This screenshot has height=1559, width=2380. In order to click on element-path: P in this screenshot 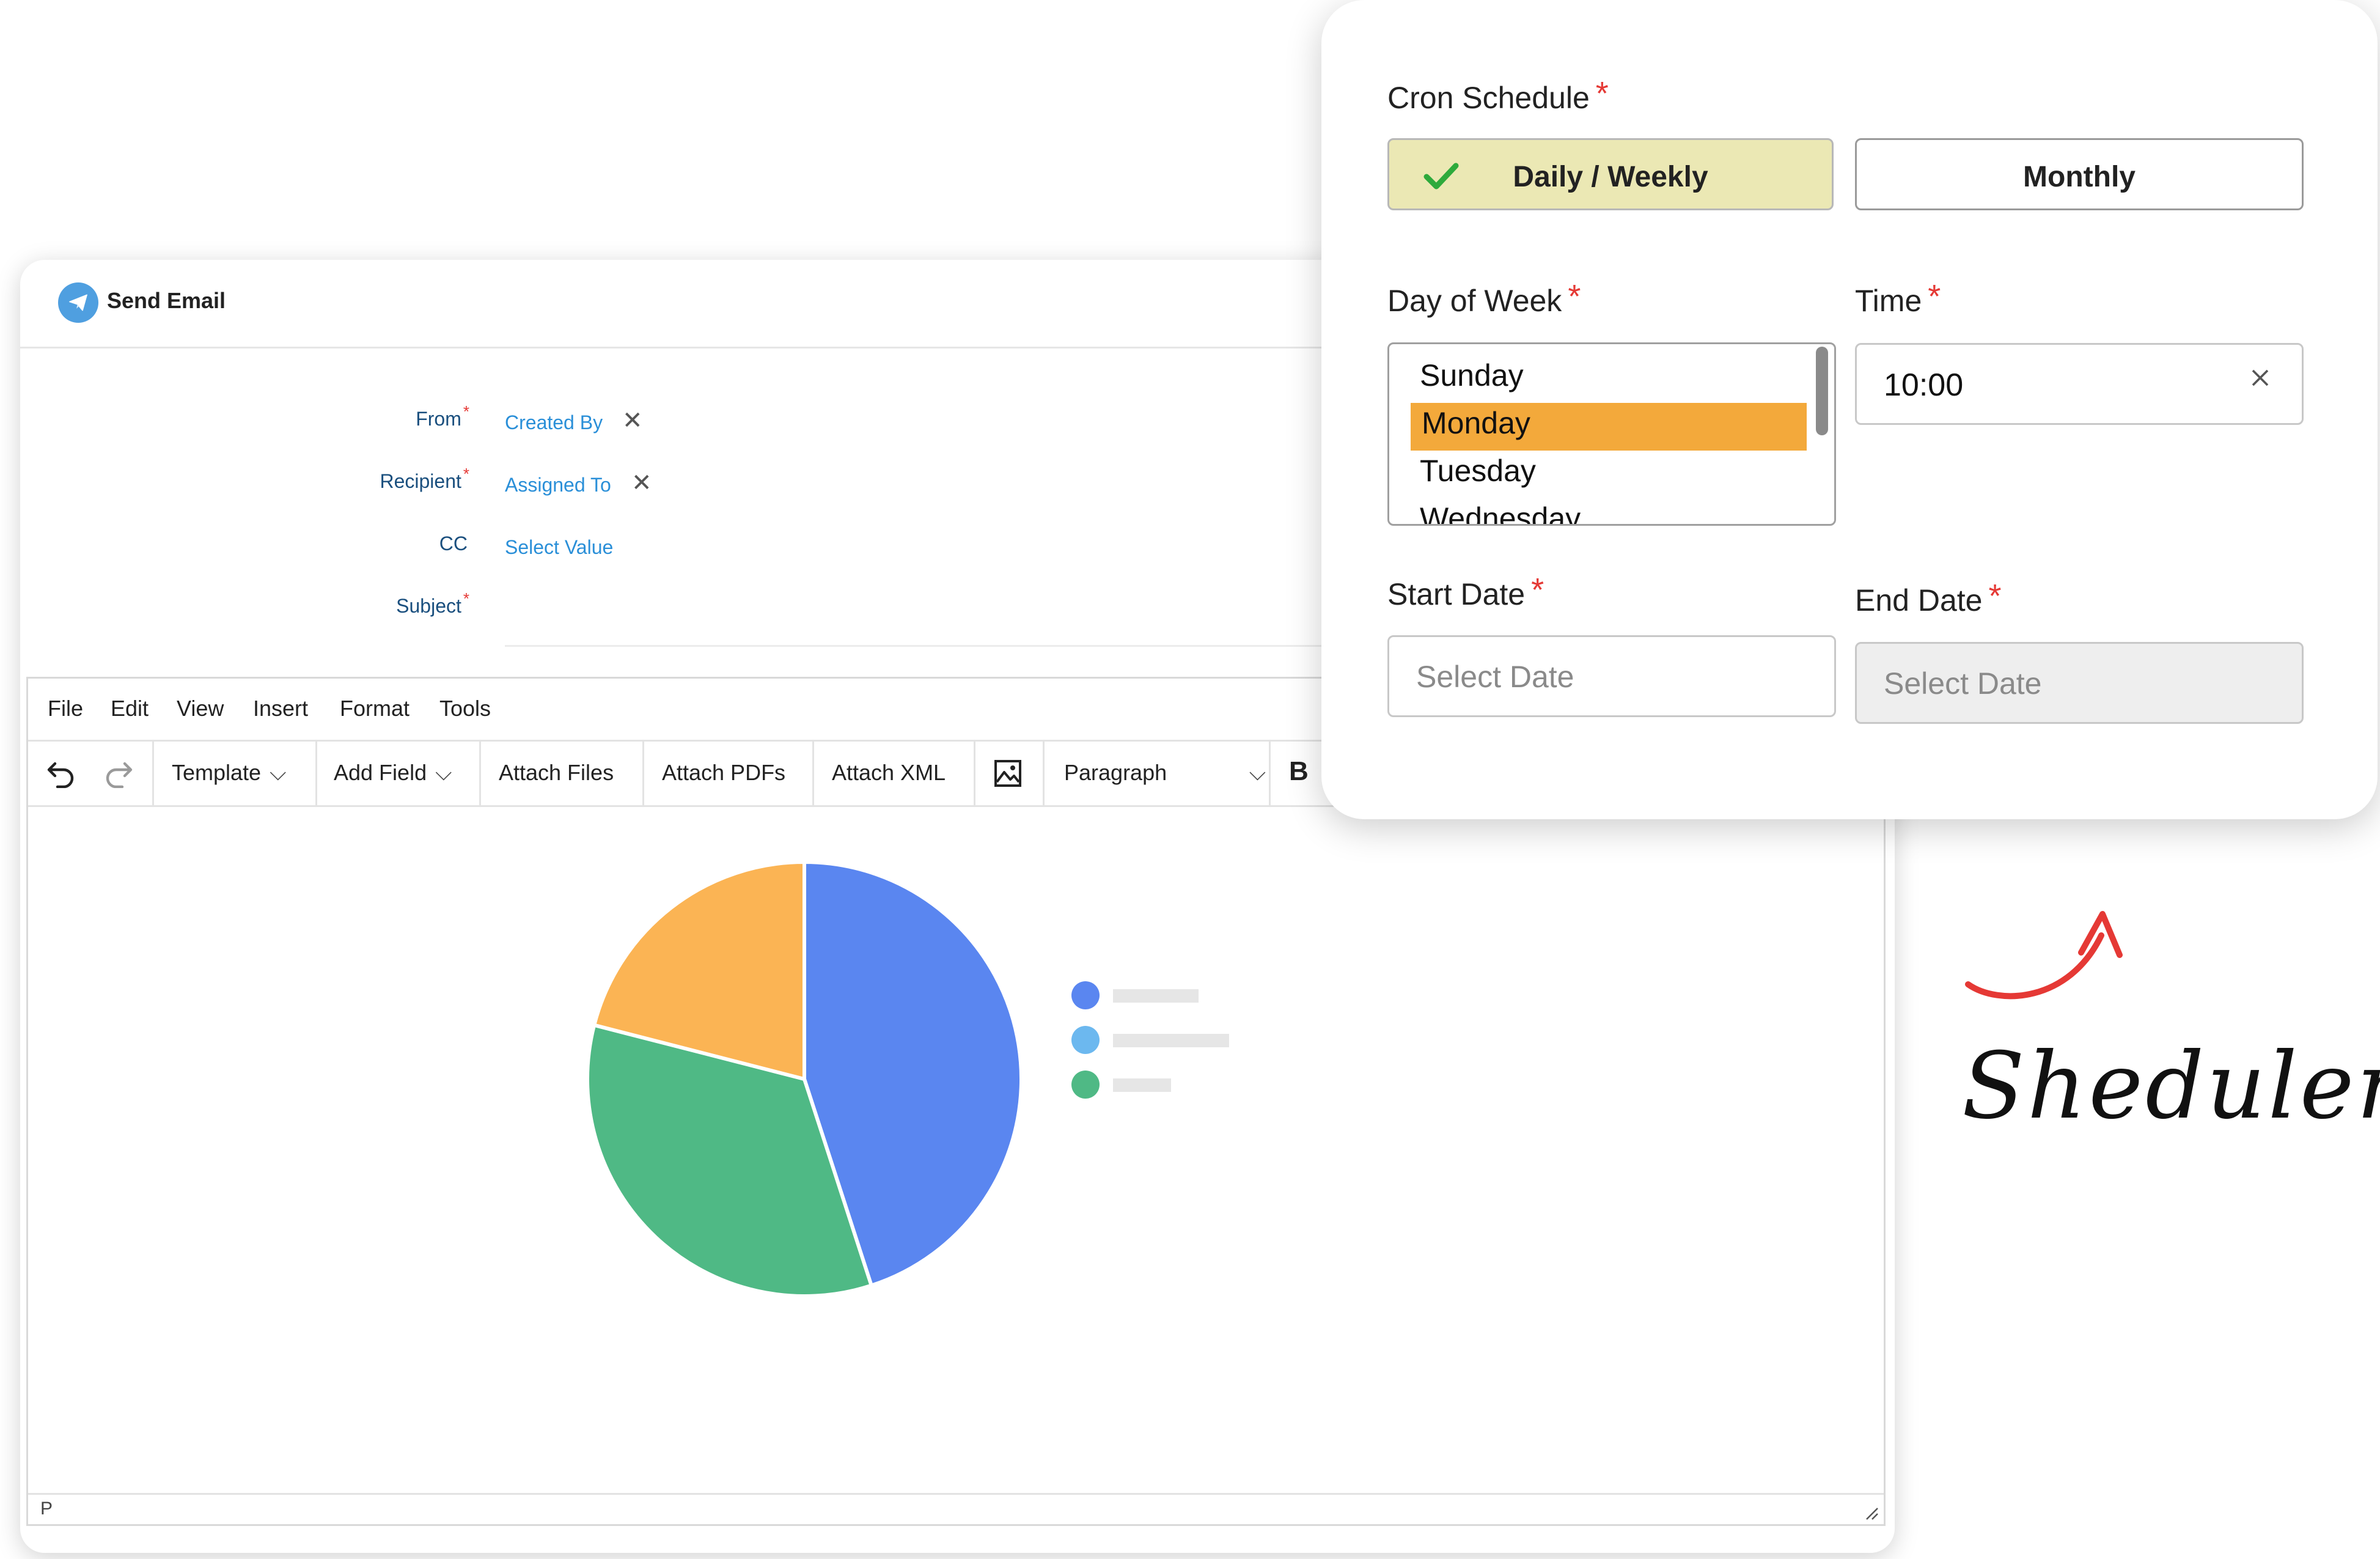, I will do `click(46, 1508)`.